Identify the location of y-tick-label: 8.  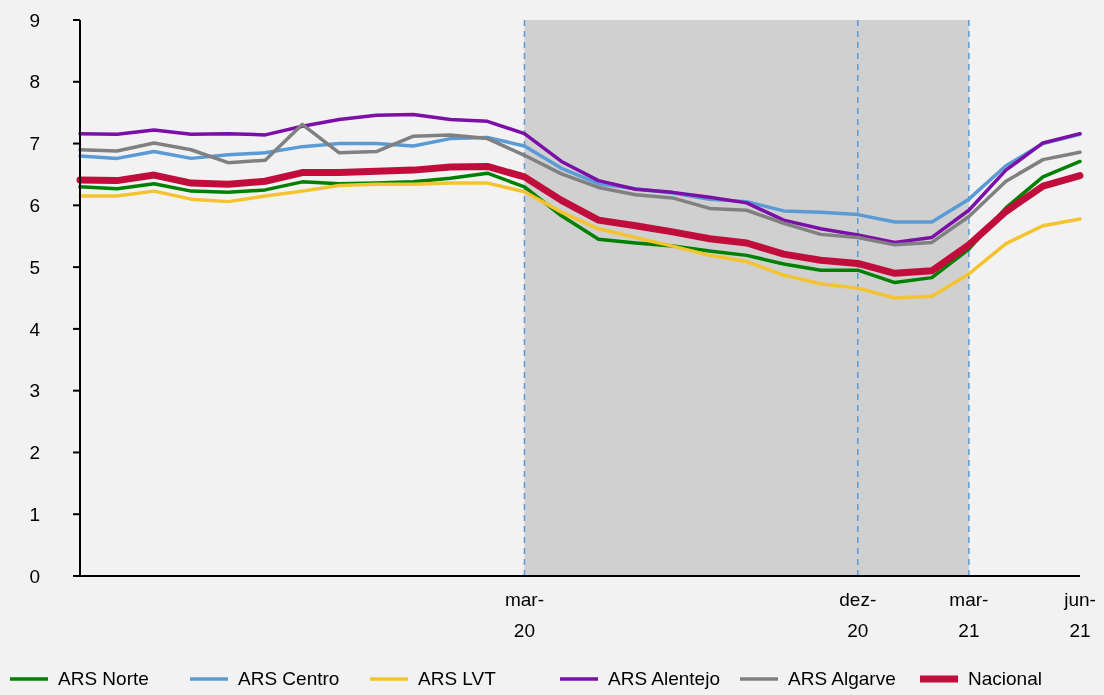
(34, 82).